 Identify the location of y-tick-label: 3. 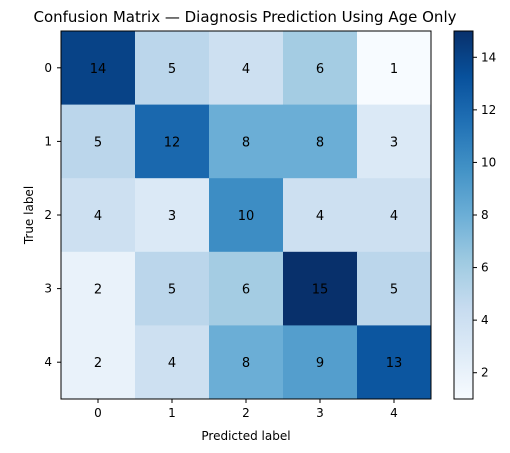
(48, 289).